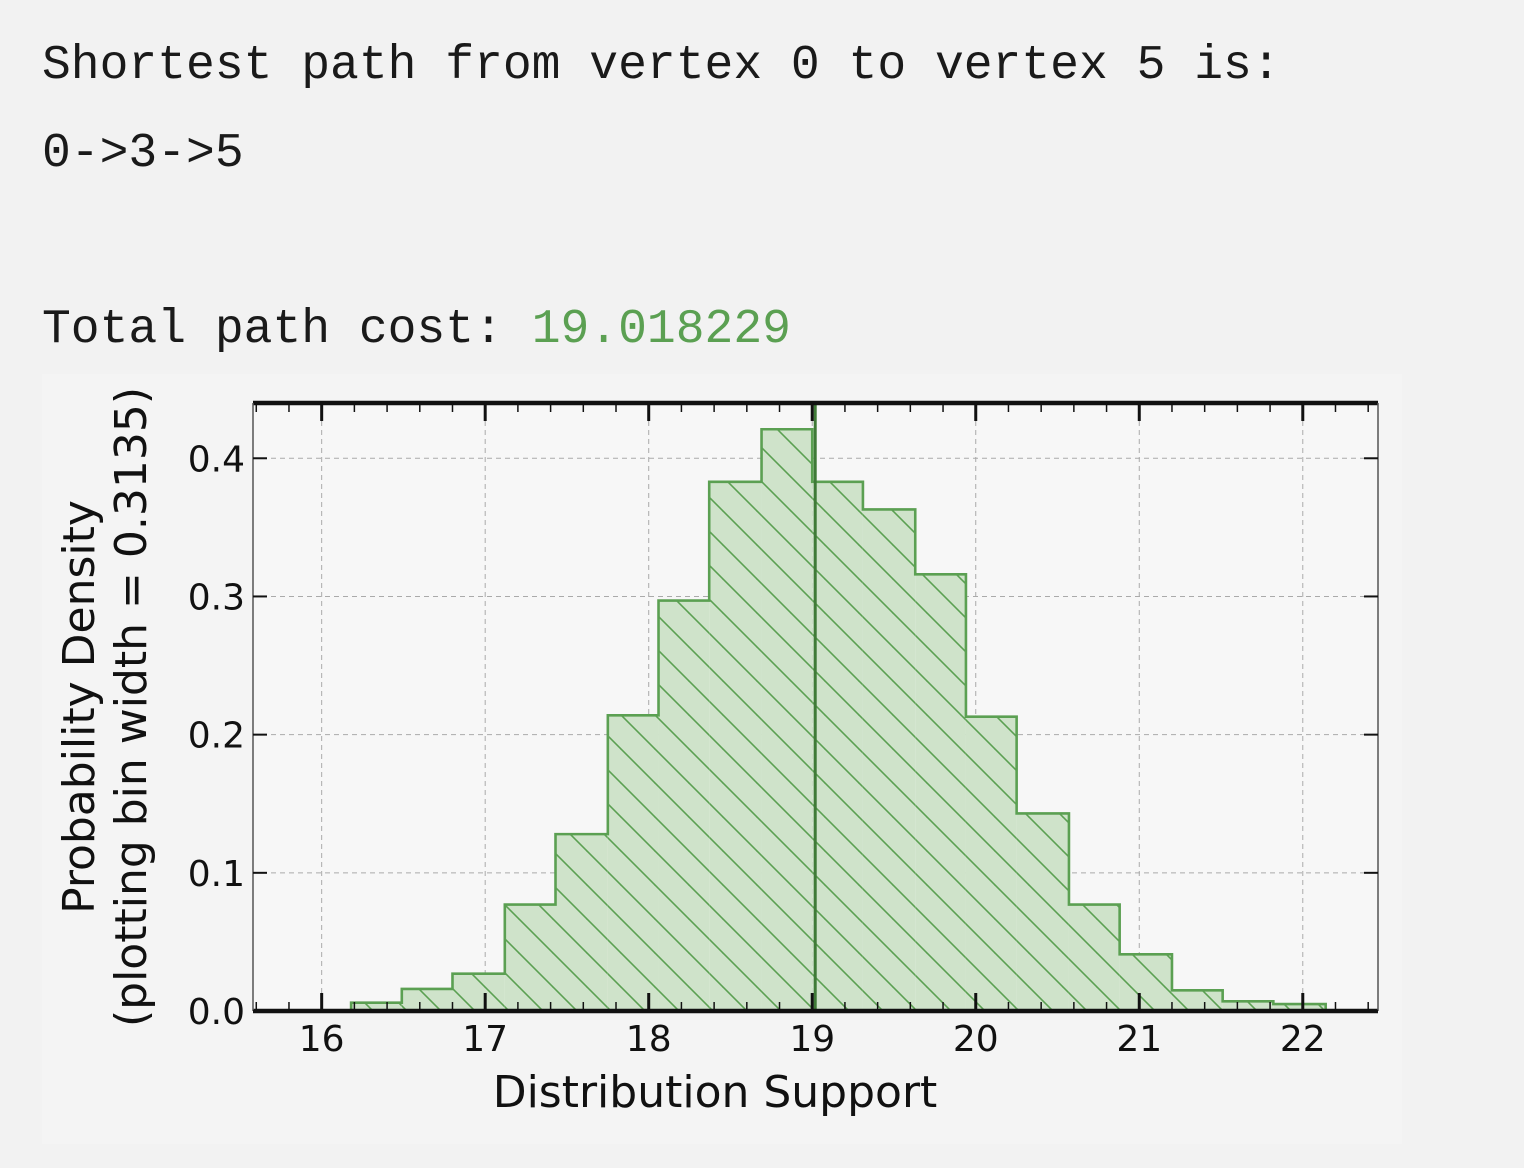 This screenshot has width=1524, height=1168. I want to click on x-axis-label: Distribution Support, so click(715, 1092).